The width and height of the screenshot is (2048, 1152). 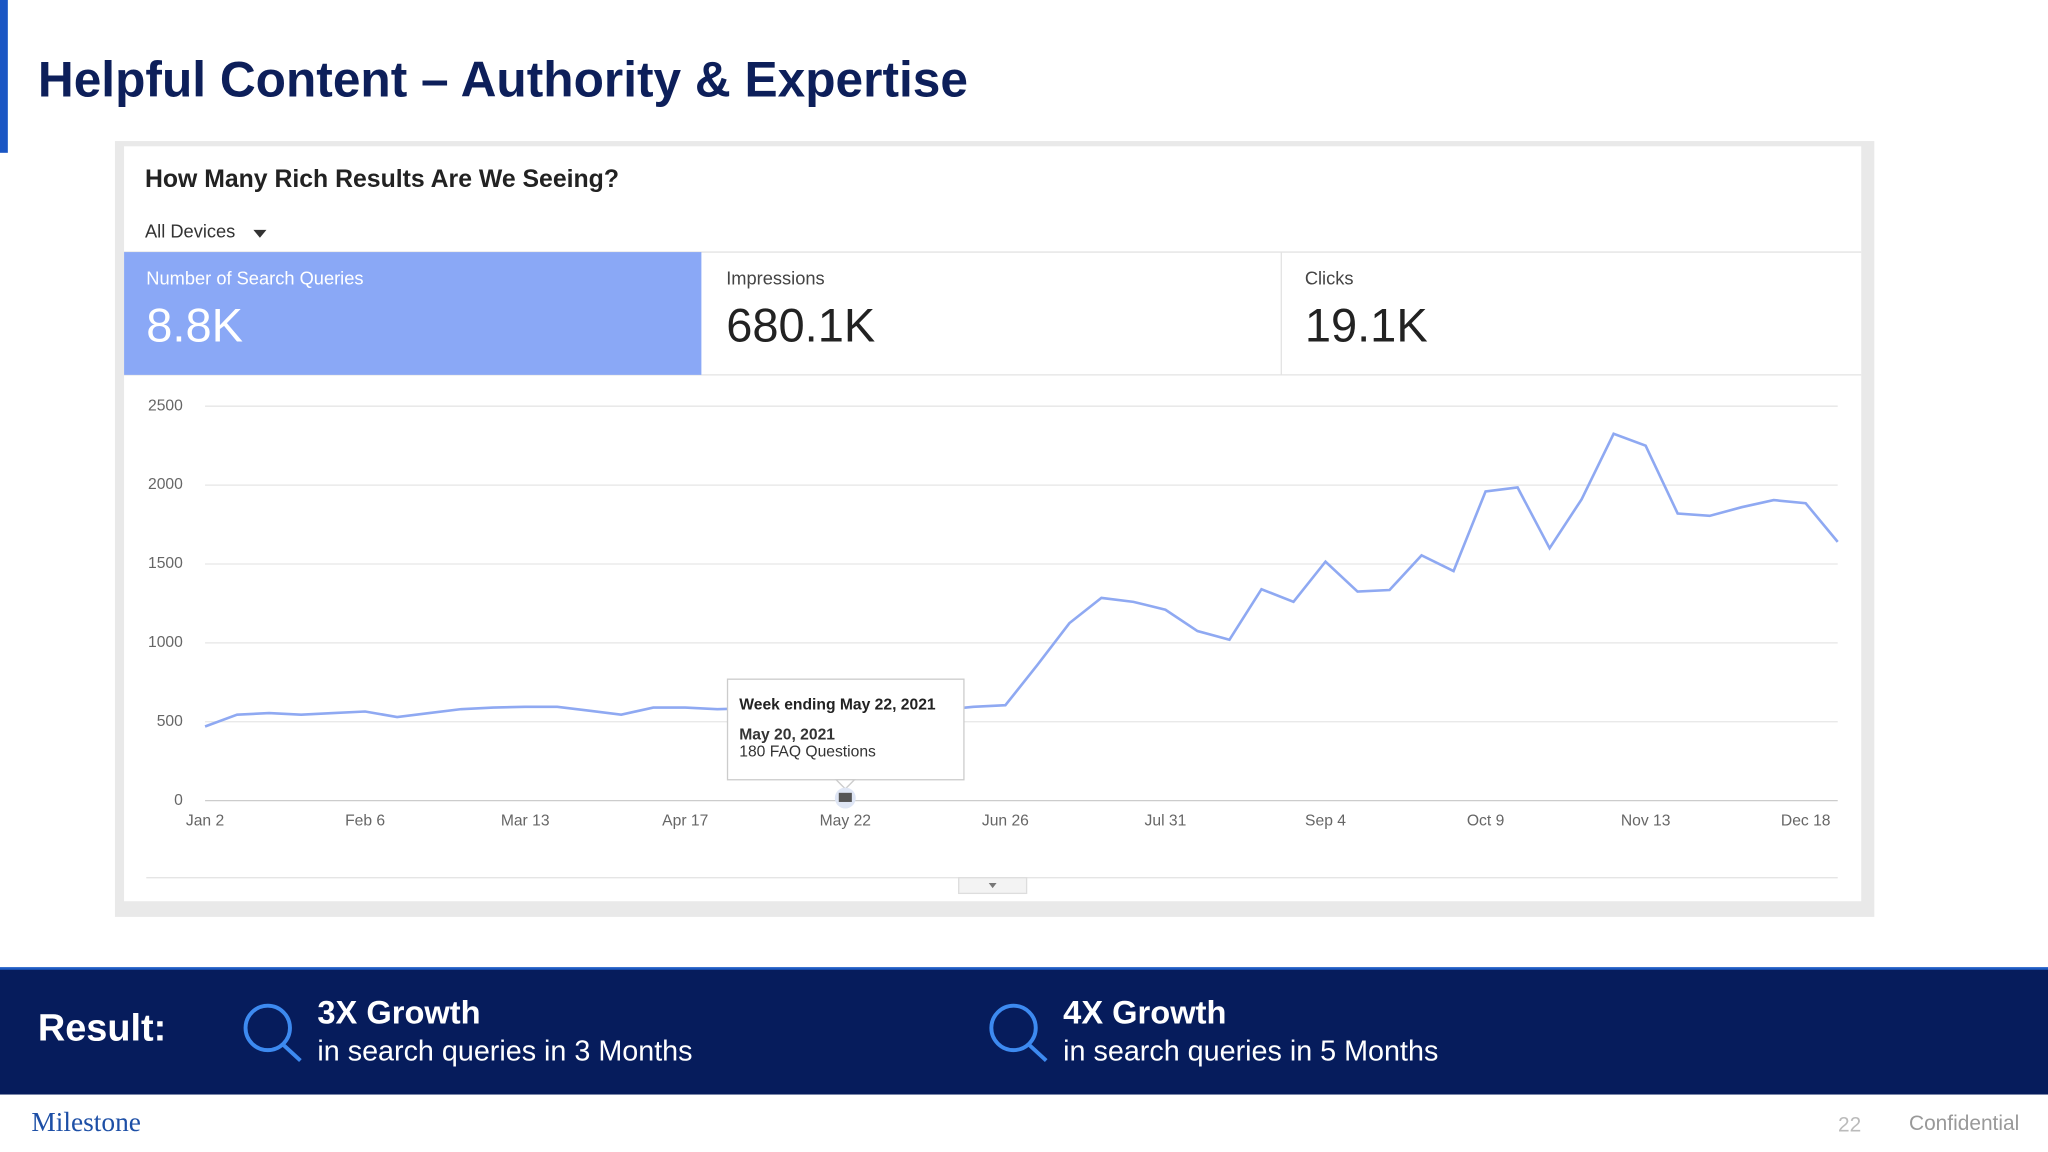 I want to click on x-tick-label: Dec 18, so click(x=1806, y=821).